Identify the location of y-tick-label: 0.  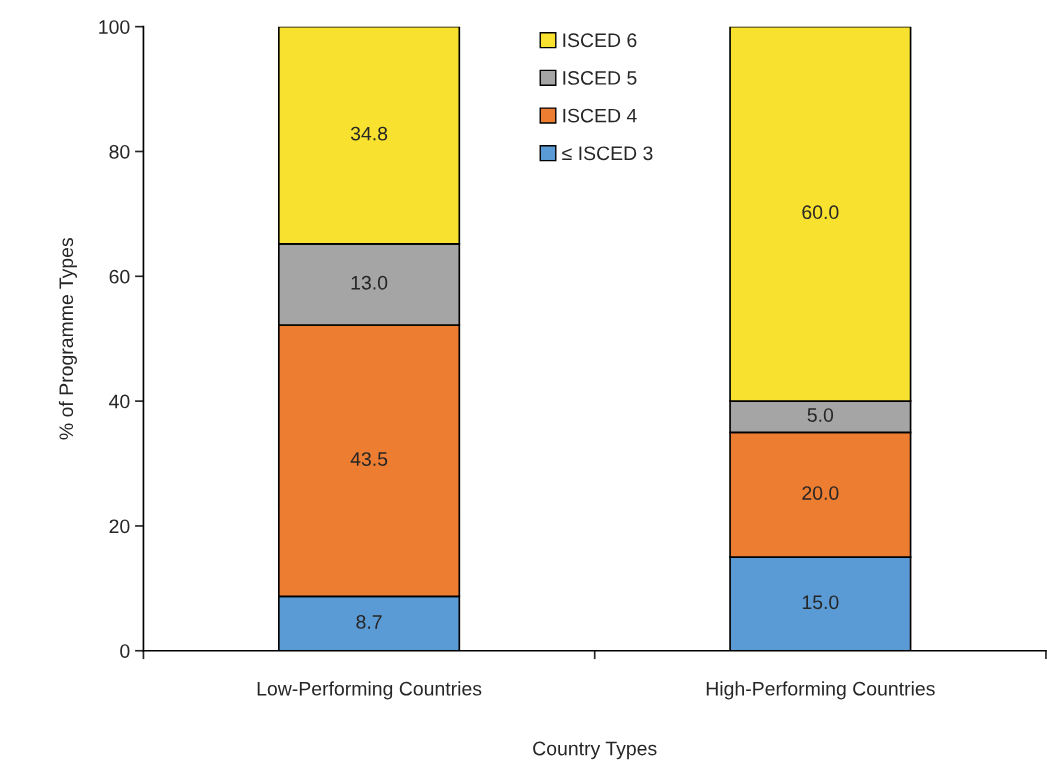
(125, 651).